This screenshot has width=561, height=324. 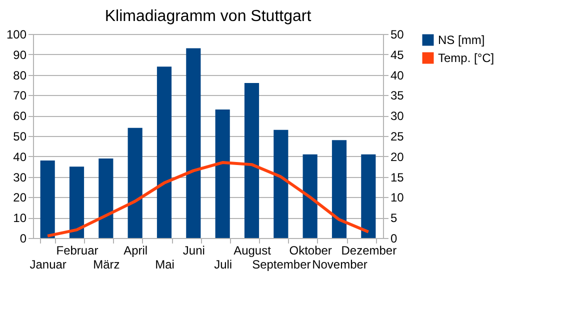 I want to click on x-tick-label: Juni, so click(x=193, y=251).